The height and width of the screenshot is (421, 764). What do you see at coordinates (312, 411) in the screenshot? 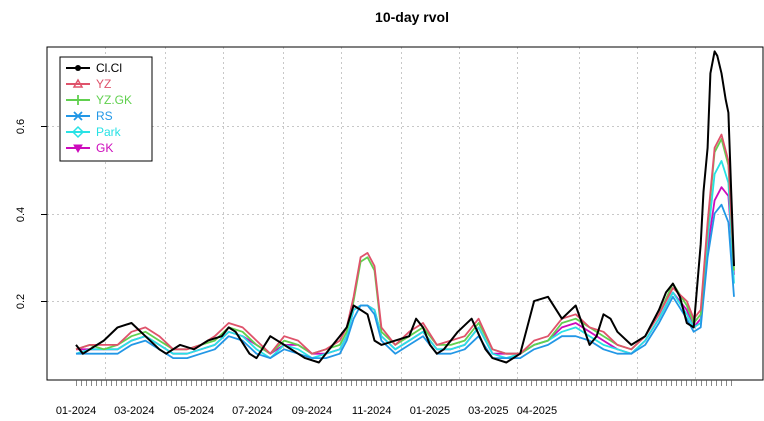
I see `x-tick-label-4: 09-2024` at bounding box center [312, 411].